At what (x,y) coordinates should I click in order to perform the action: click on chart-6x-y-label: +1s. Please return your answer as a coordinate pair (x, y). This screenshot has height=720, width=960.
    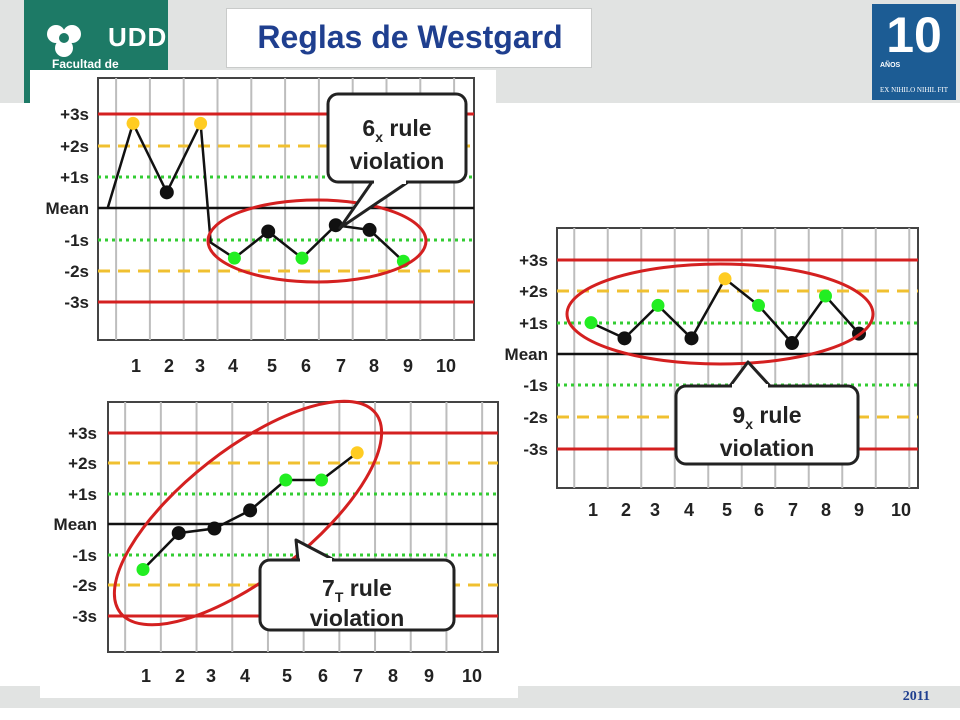
    Looking at the image, I should click on (74, 177).